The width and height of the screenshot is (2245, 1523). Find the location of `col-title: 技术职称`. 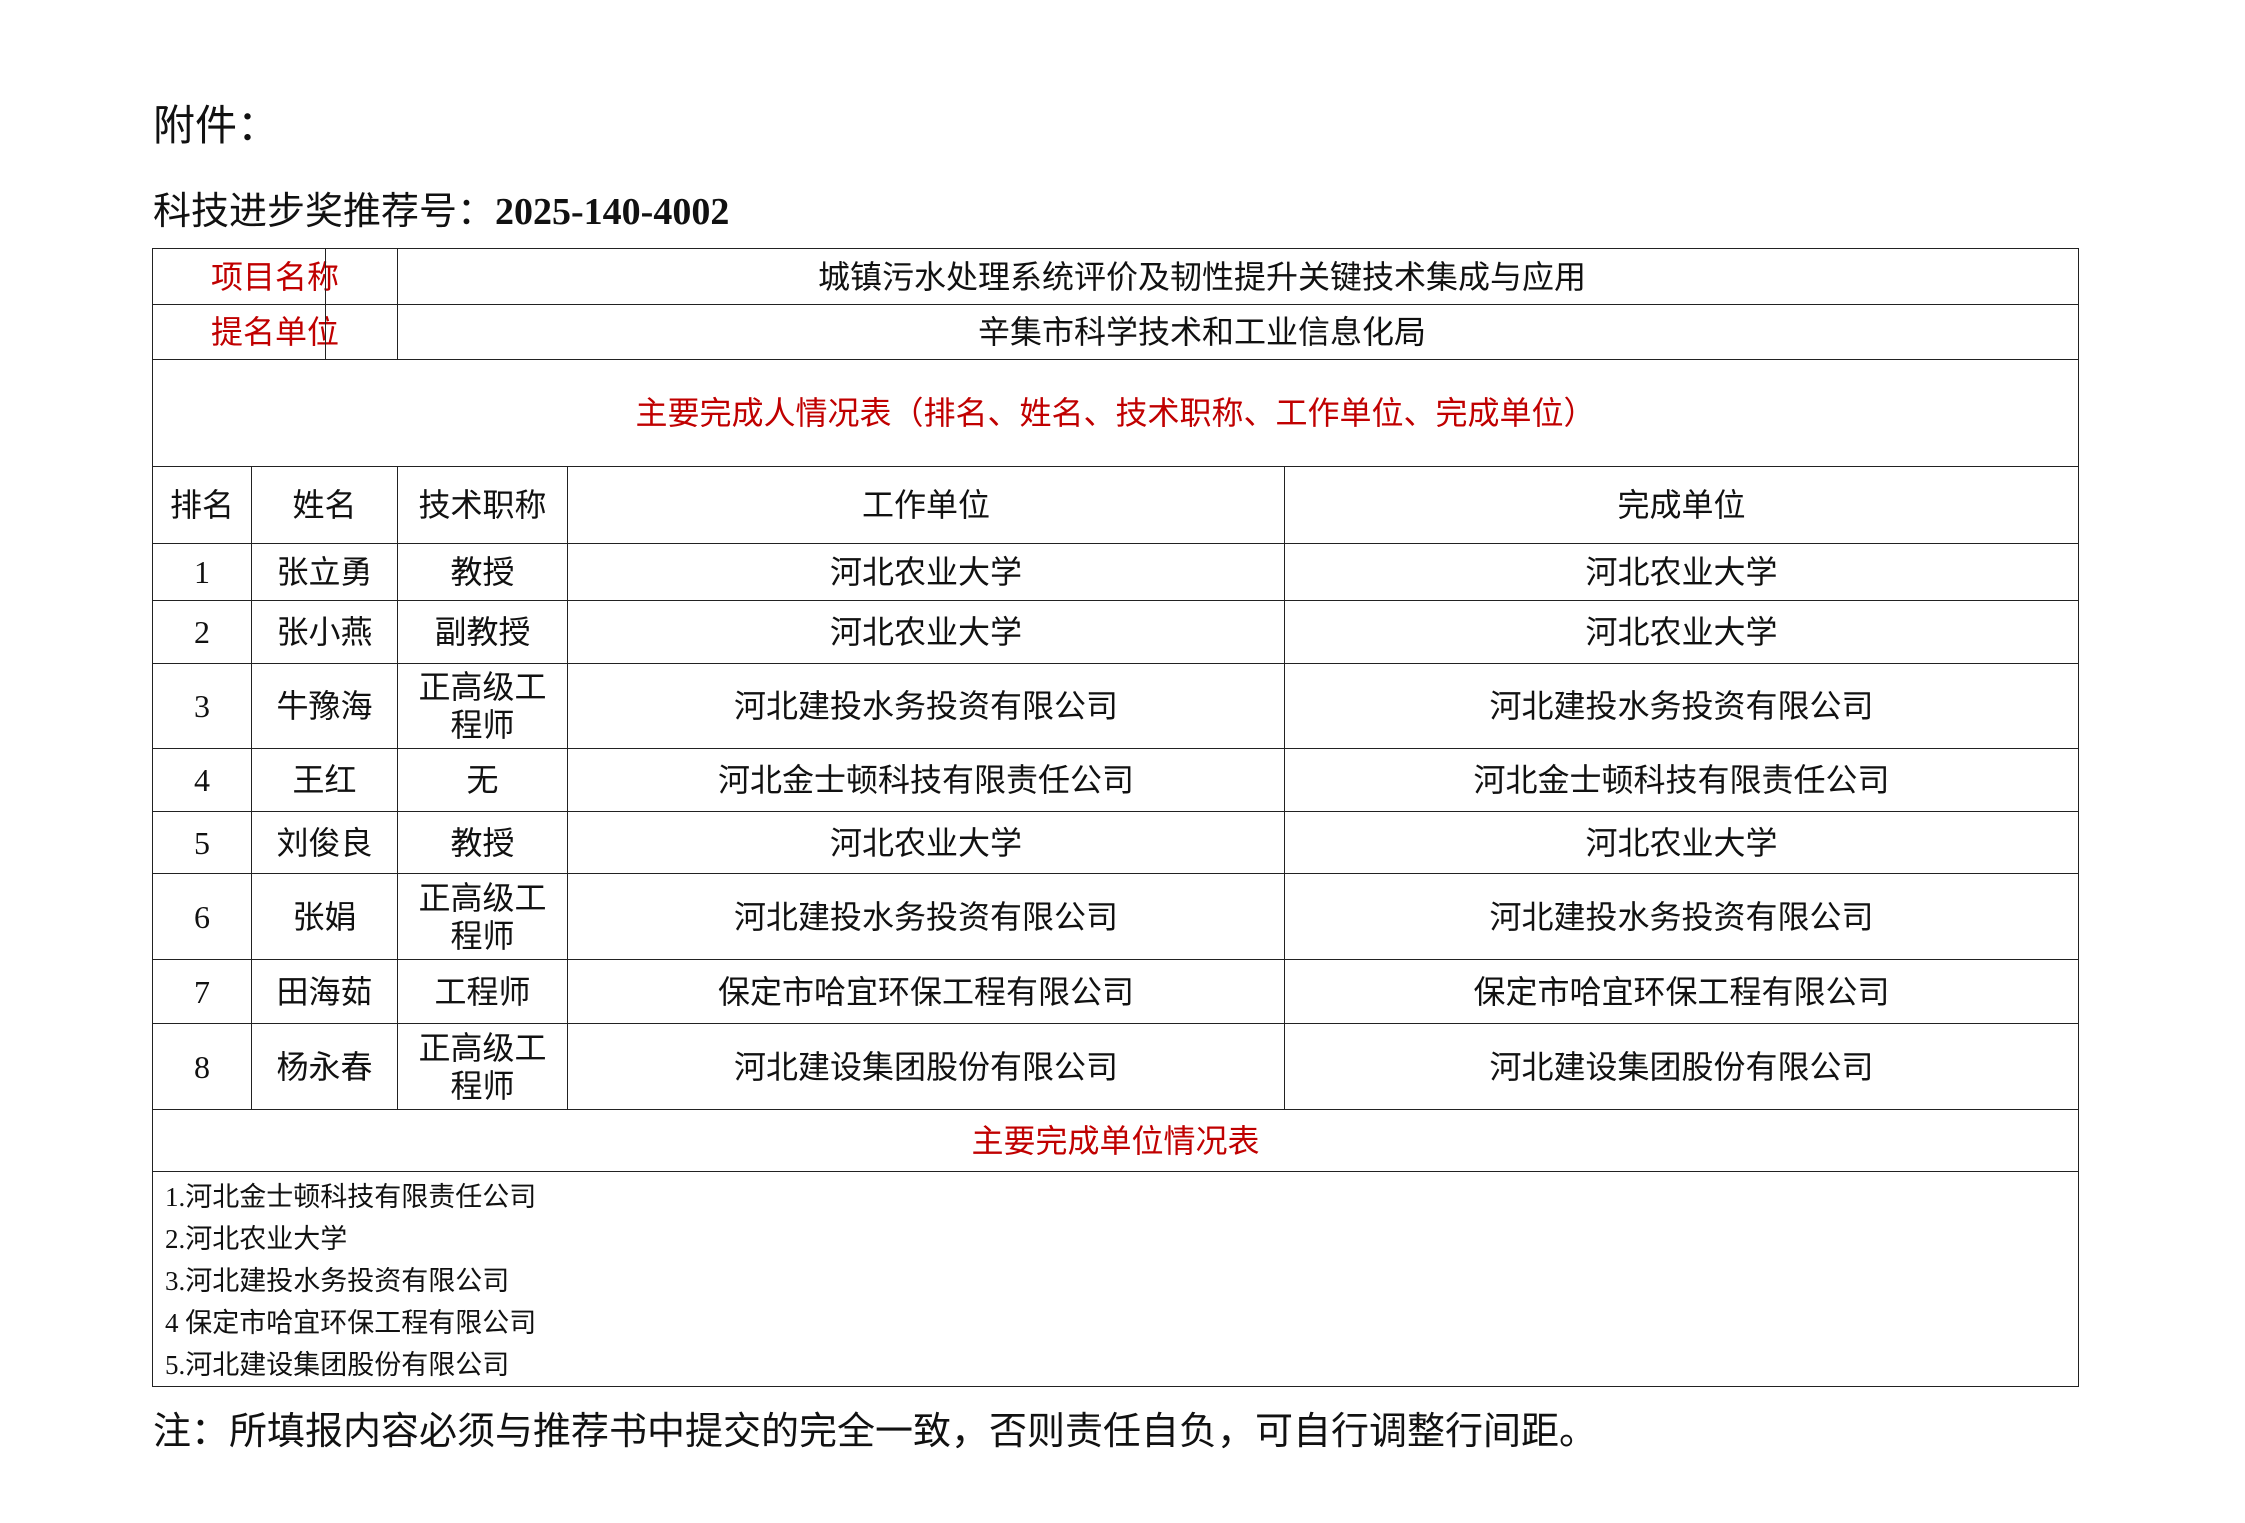

col-title: 技术职称 is located at coordinates (483, 505).